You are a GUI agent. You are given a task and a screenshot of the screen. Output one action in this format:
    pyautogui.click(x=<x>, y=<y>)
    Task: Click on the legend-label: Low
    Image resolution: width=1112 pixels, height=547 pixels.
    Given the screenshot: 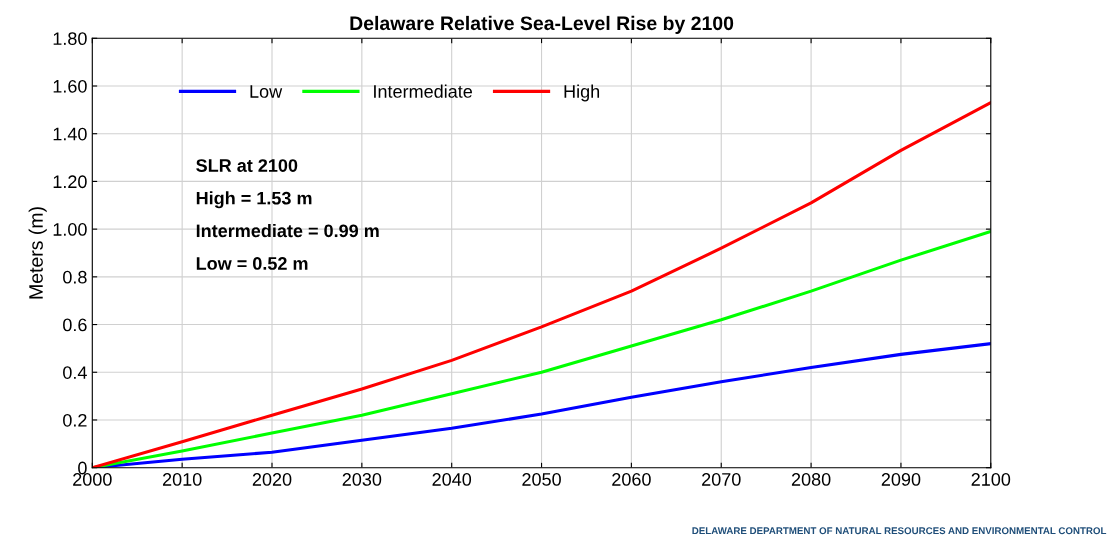 What is the action you would take?
    pyautogui.click(x=266, y=91)
    